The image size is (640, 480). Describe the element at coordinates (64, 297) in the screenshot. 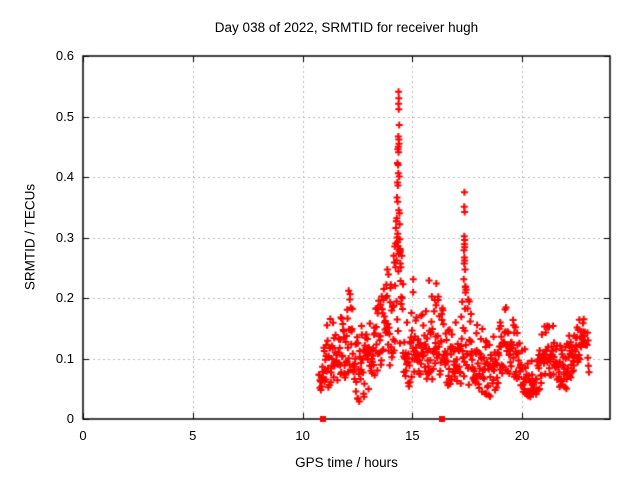

I see `y-tick-label: 0.2` at that location.